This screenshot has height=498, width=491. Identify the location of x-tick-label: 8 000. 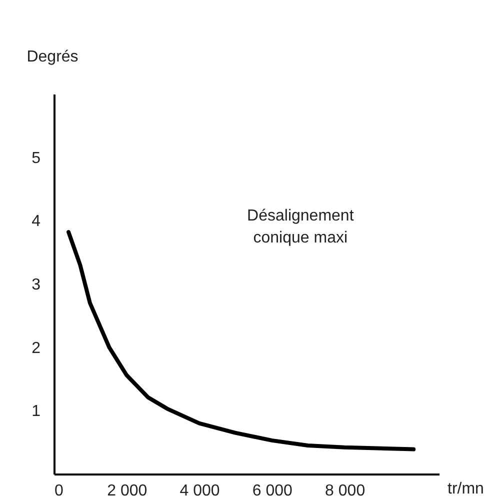
(345, 490).